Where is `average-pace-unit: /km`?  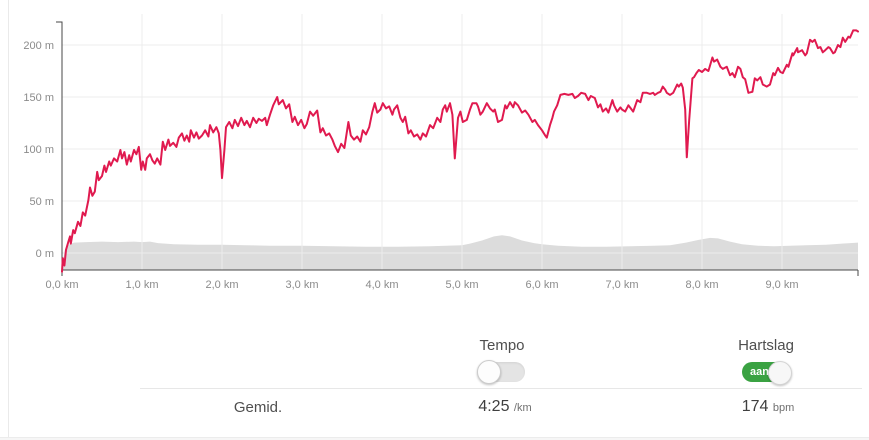 average-pace-unit: /km is located at coordinates (522, 408).